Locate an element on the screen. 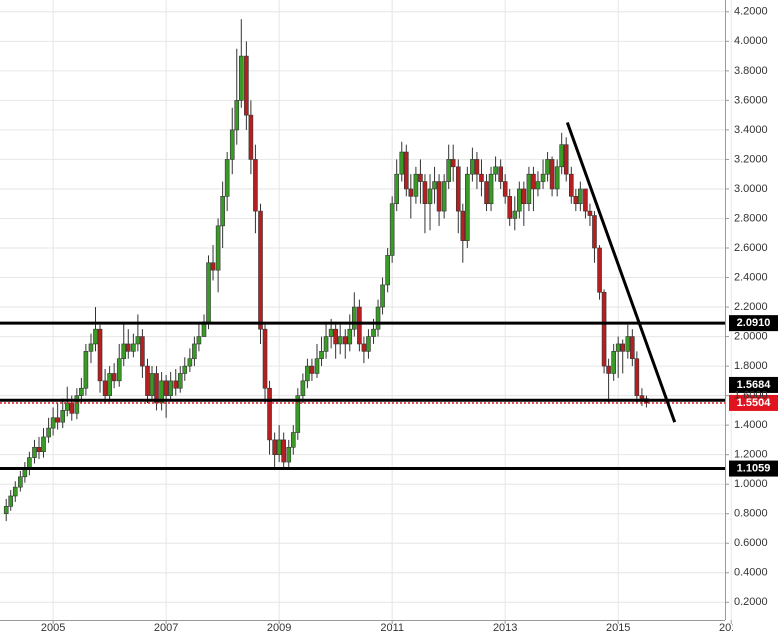  x-tick-label: 2015 is located at coordinates (618, 628).